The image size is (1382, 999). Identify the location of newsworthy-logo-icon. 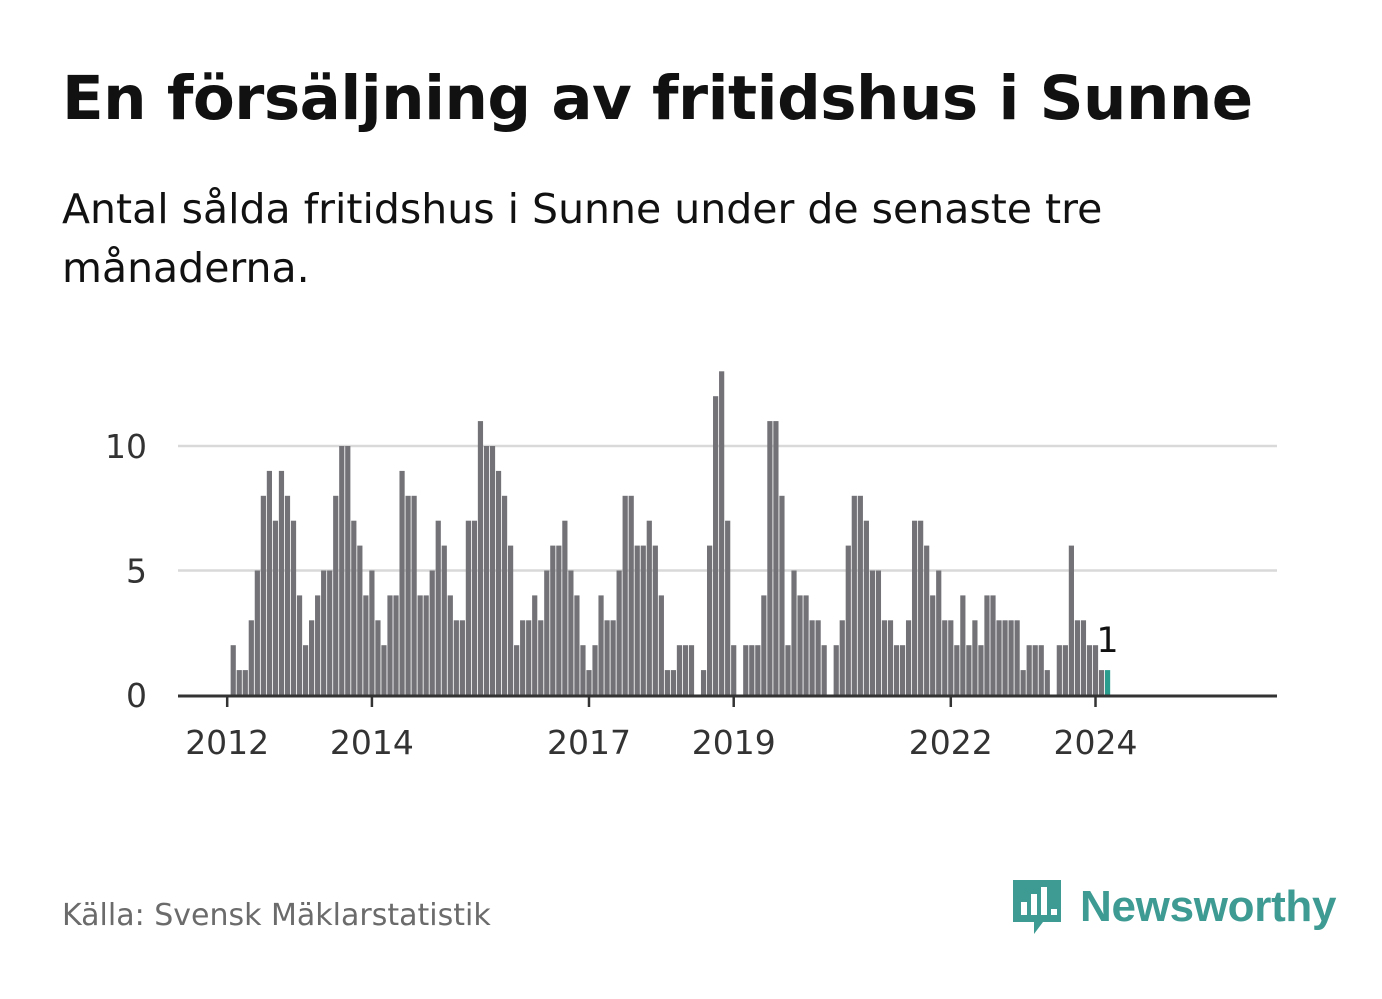
(1037, 907).